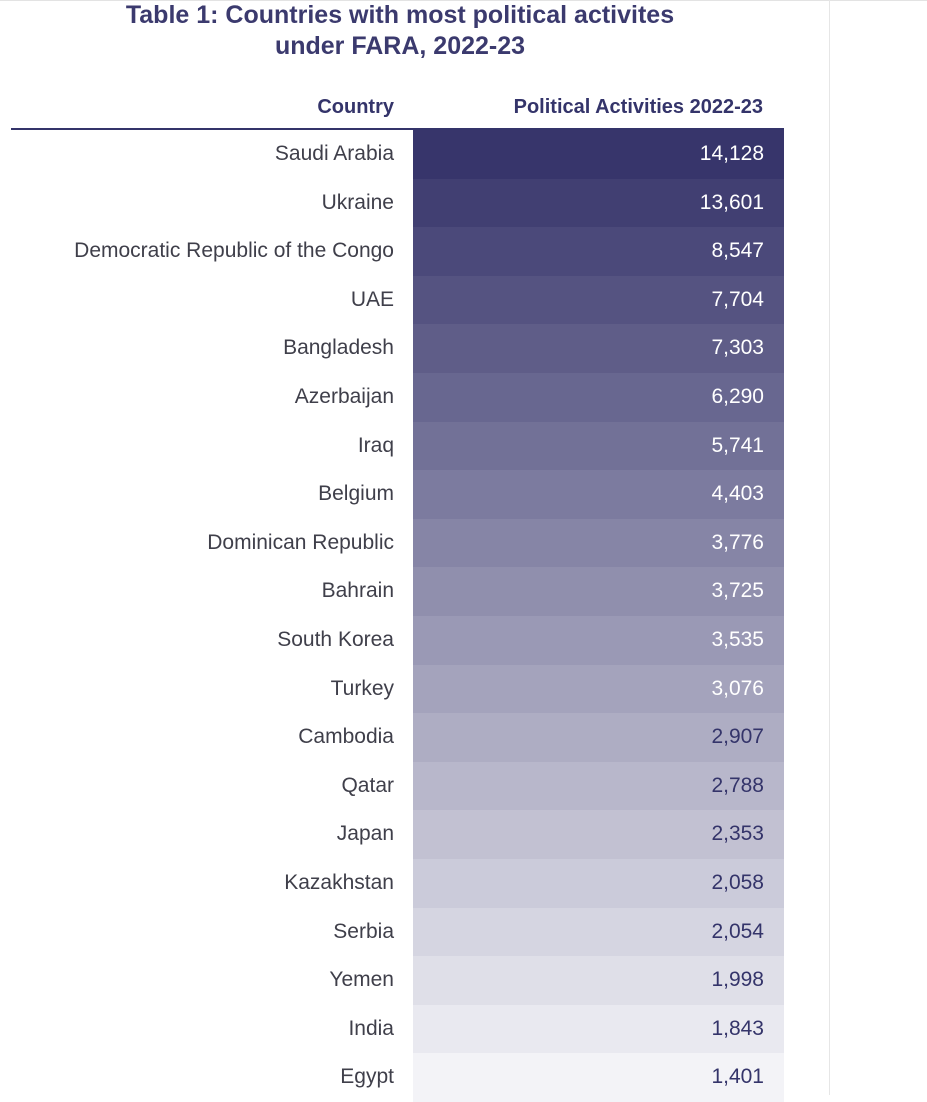 The image size is (927, 1102). What do you see at coordinates (362, 688) in the screenshot?
I see `country-cell: Turkey` at bounding box center [362, 688].